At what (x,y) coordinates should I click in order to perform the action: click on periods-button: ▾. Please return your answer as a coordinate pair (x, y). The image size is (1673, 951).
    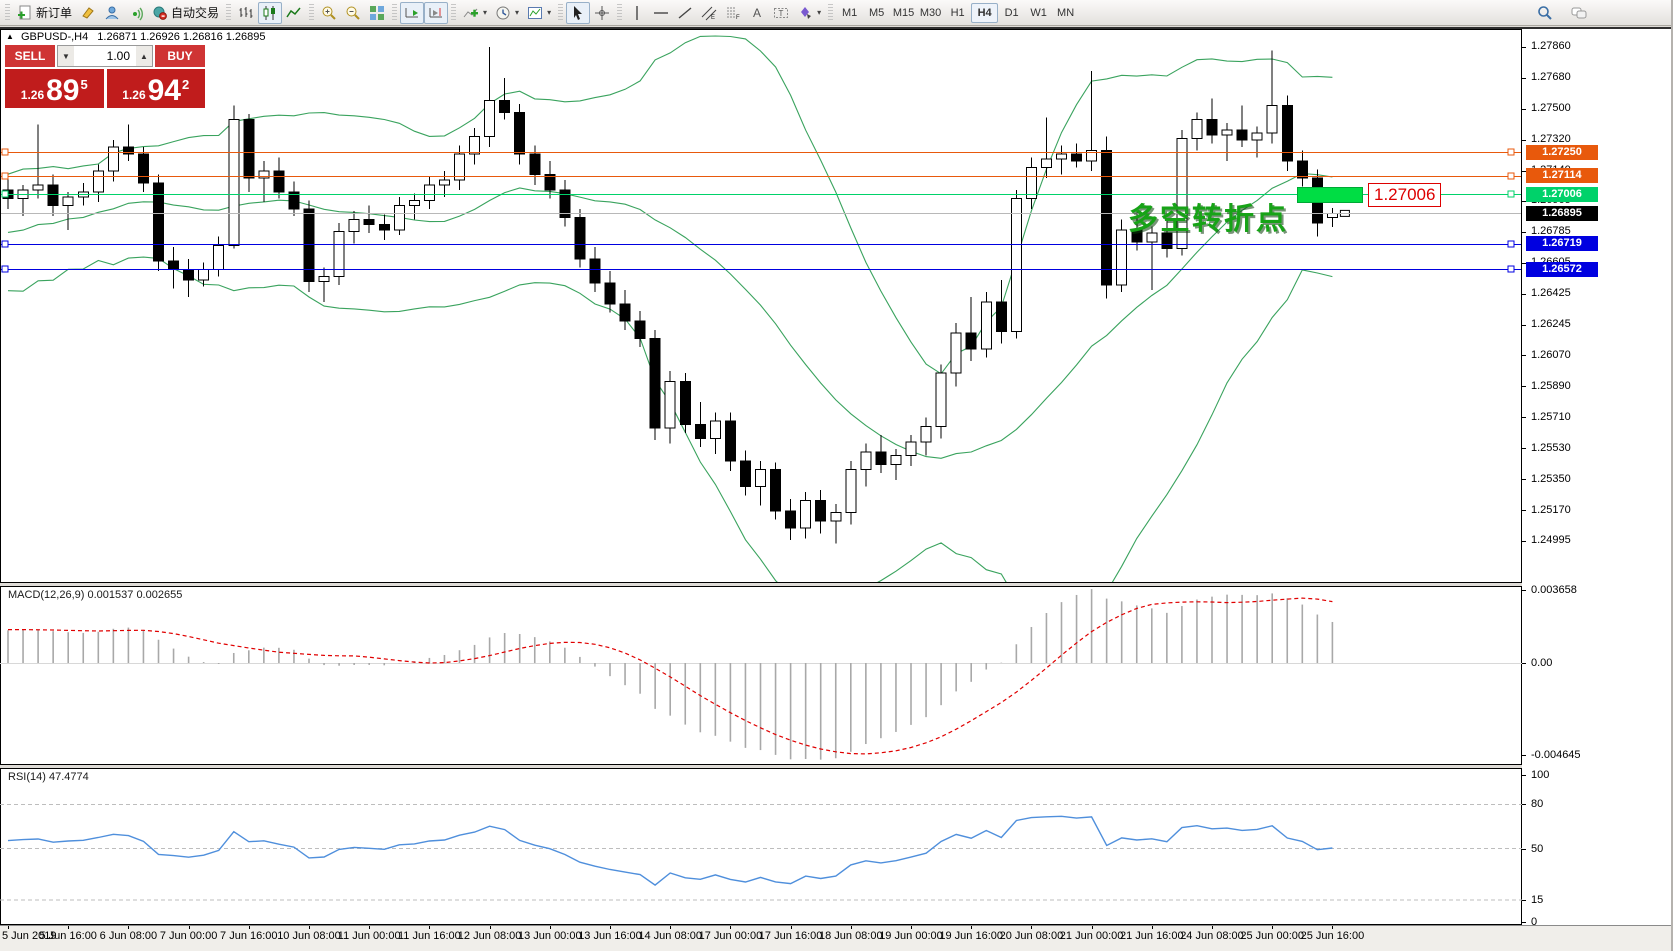
    Looking at the image, I should click on (507, 13).